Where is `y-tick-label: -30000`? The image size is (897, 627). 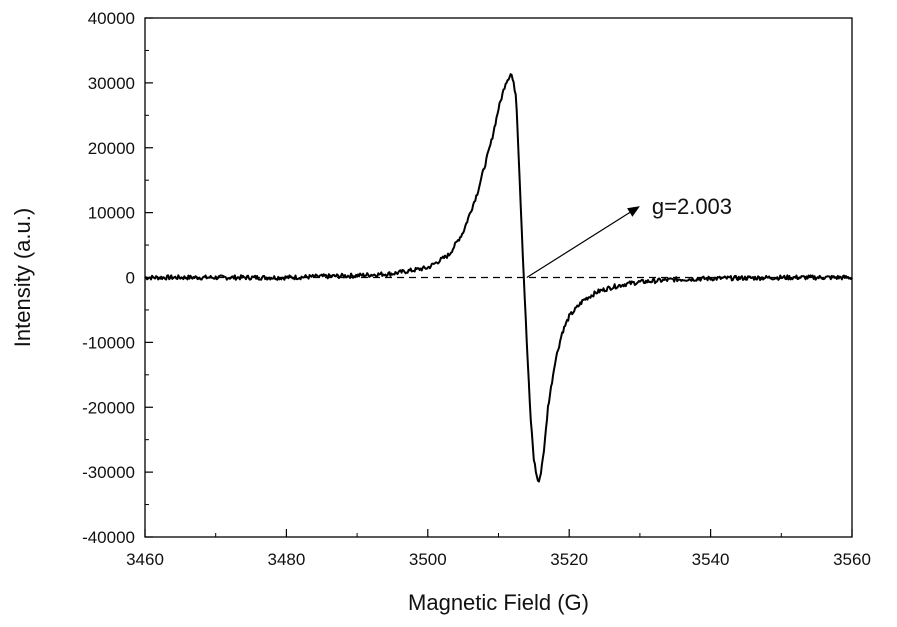 y-tick-label: -30000 is located at coordinates (108, 472).